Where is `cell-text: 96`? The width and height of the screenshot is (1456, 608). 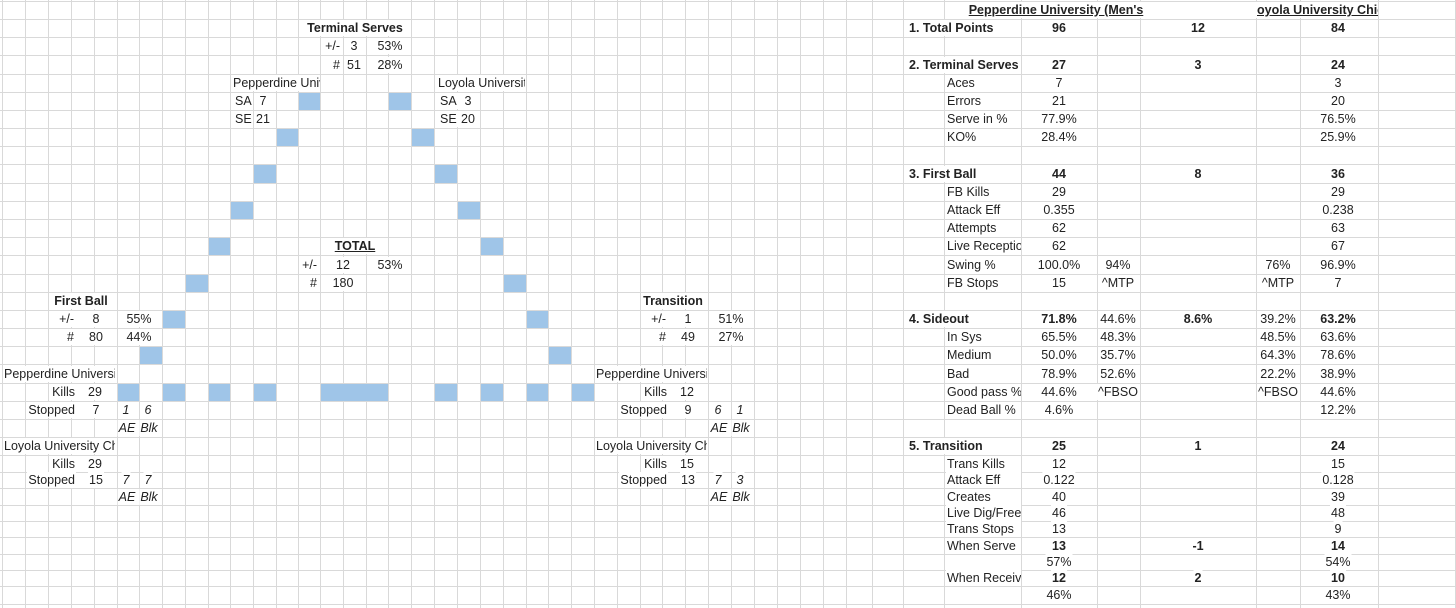 cell-text: 96 is located at coordinates (1059, 28).